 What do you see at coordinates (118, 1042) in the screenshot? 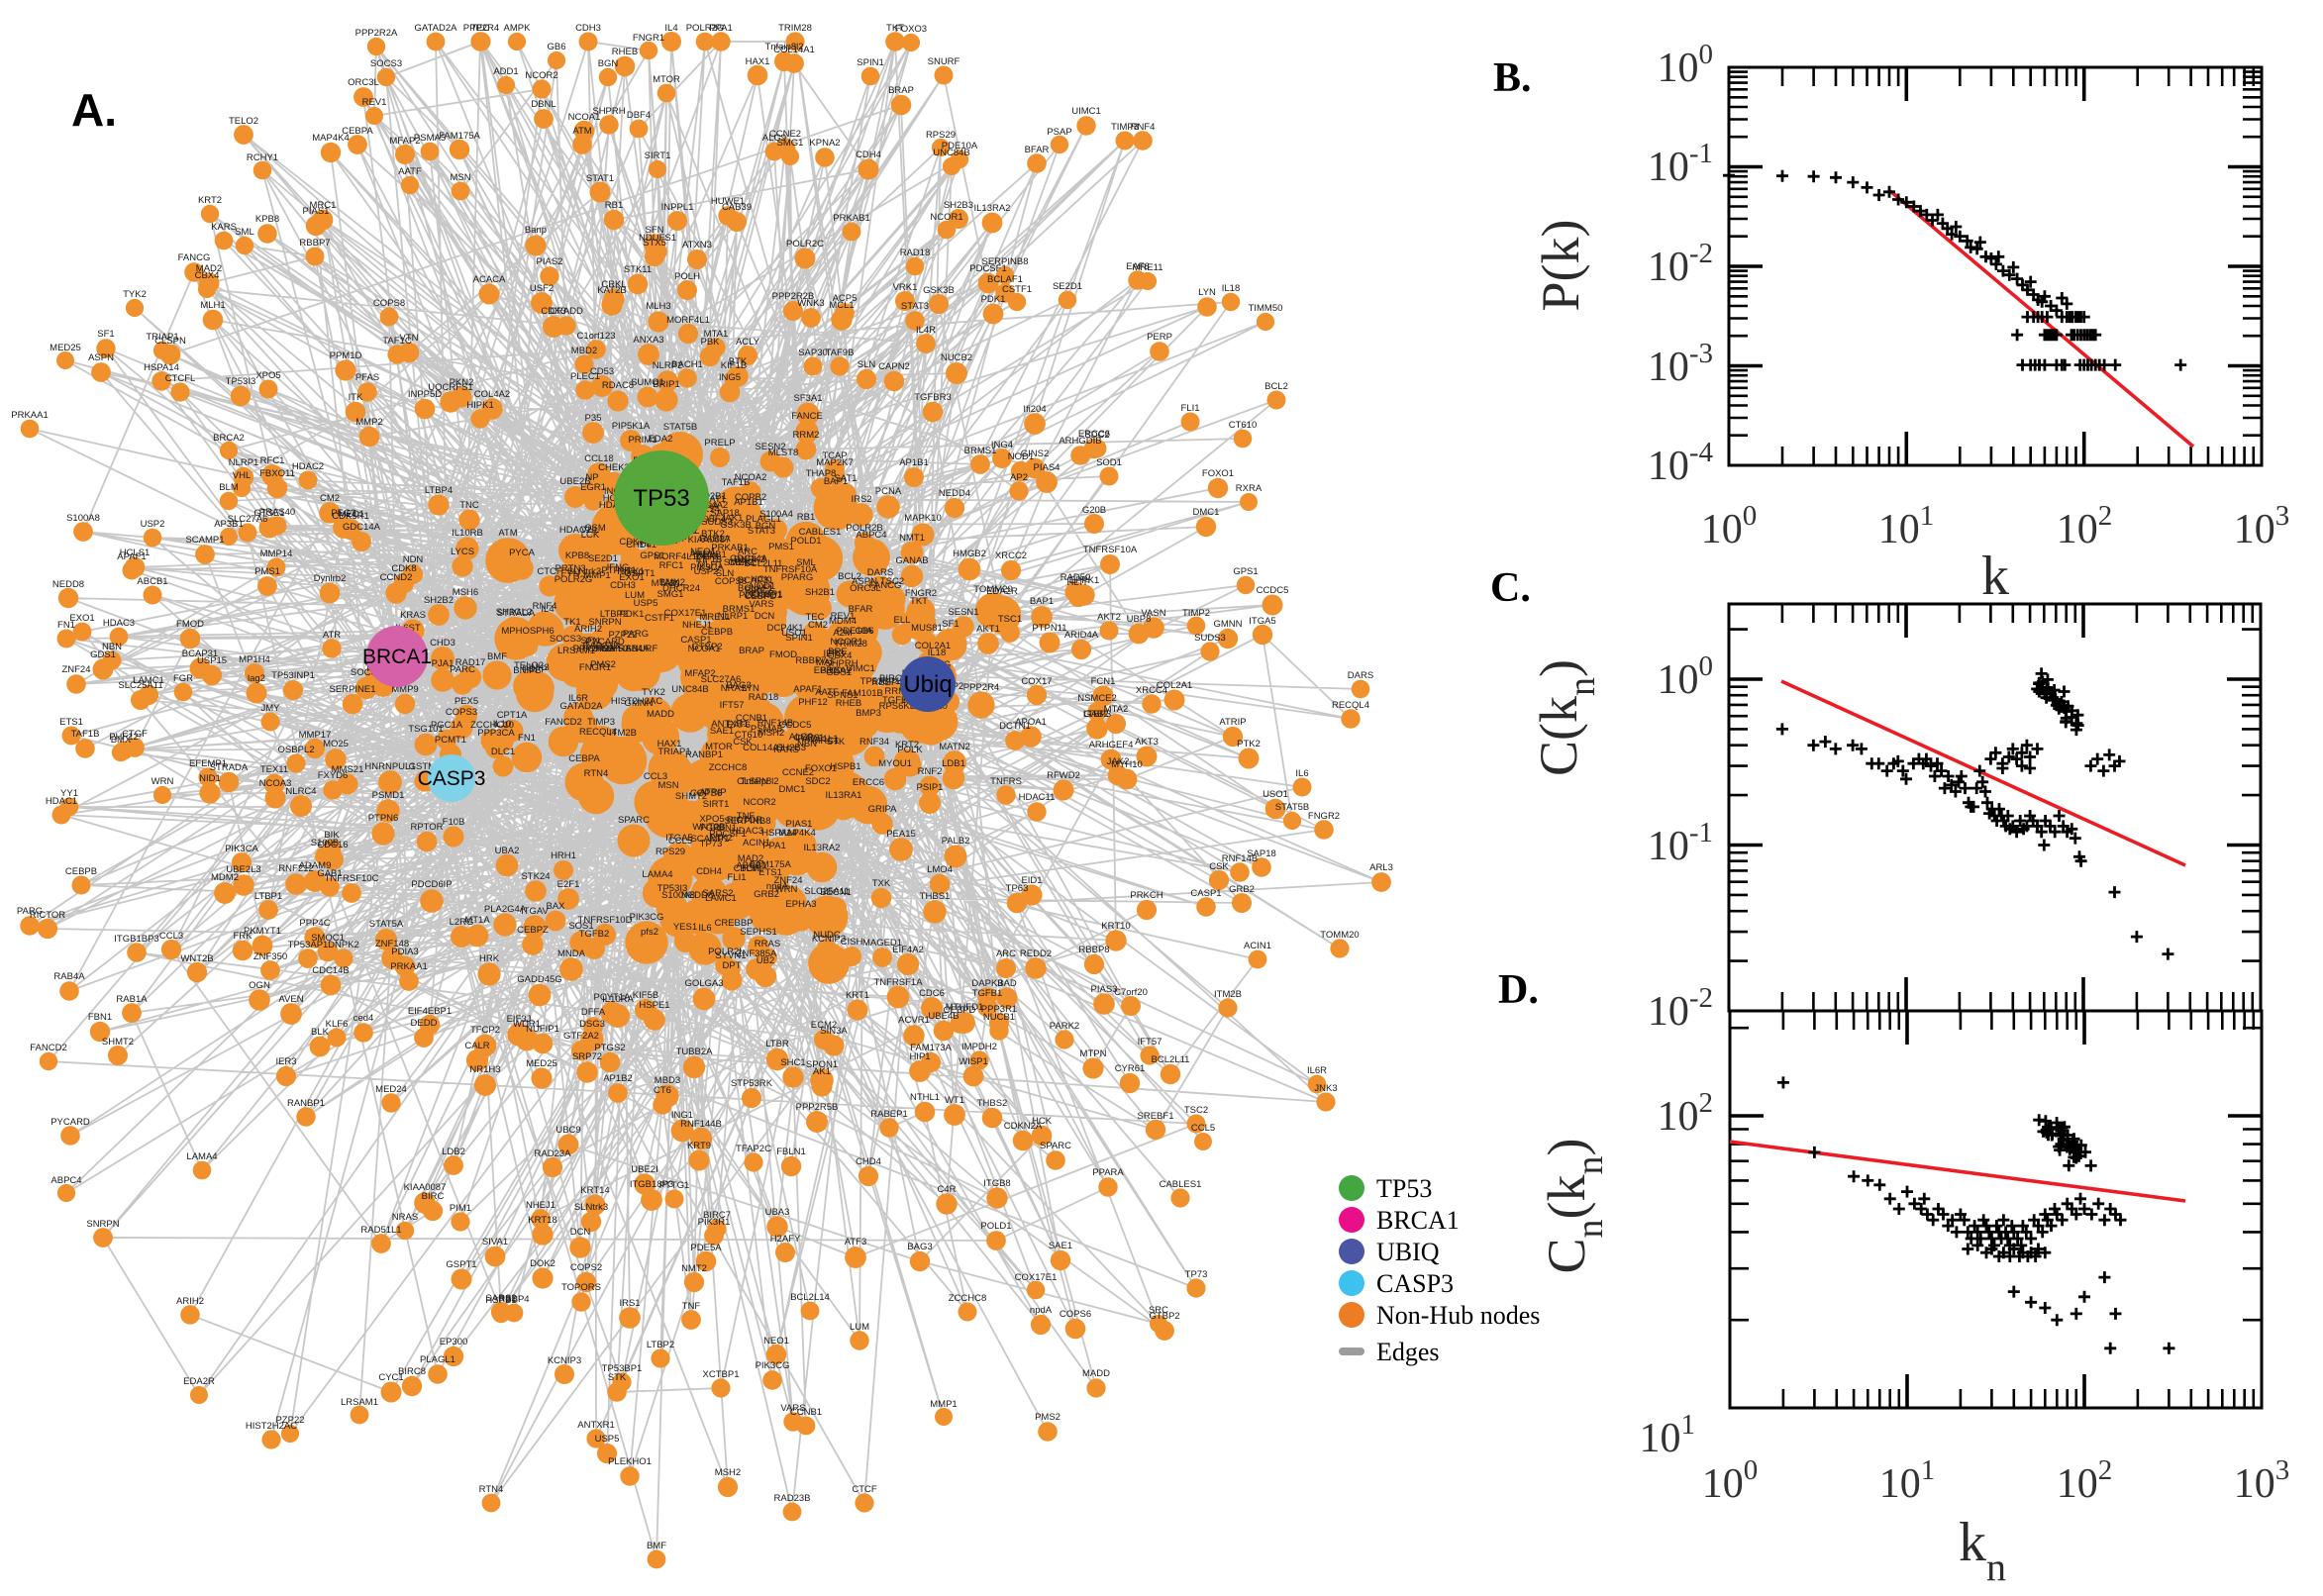
I see `svg-text: SHMT2` at bounding box center [118, 1042].